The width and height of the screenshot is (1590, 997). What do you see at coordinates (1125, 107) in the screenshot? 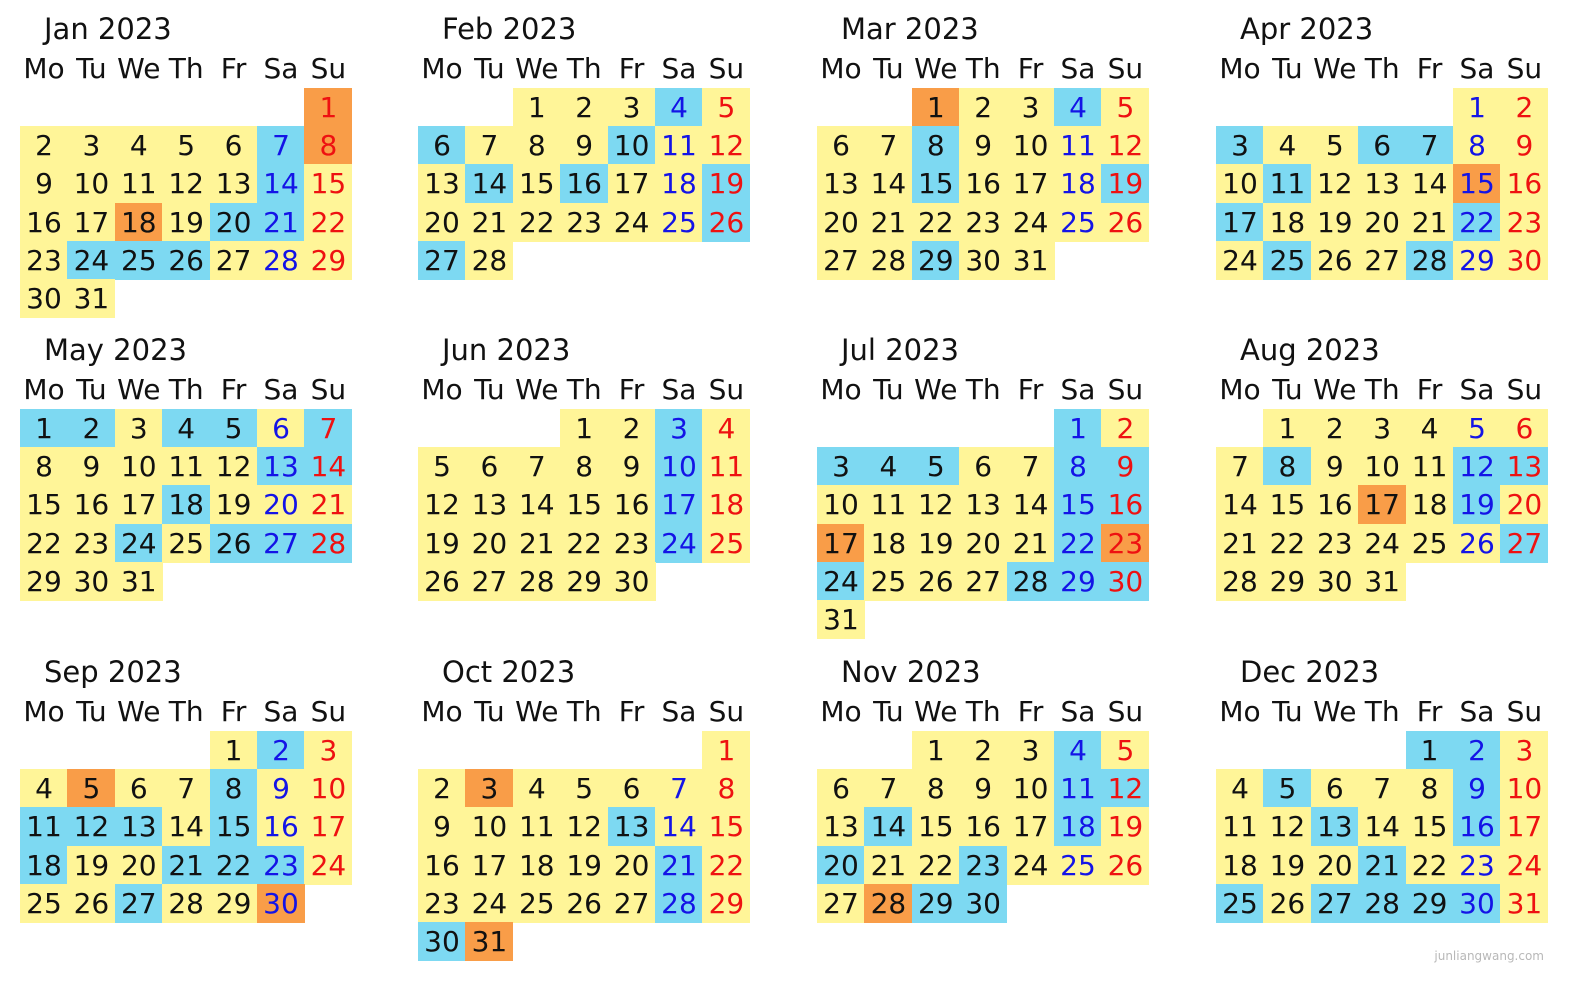
I see `day-cell: 5` at bounding box center [1125, 107].